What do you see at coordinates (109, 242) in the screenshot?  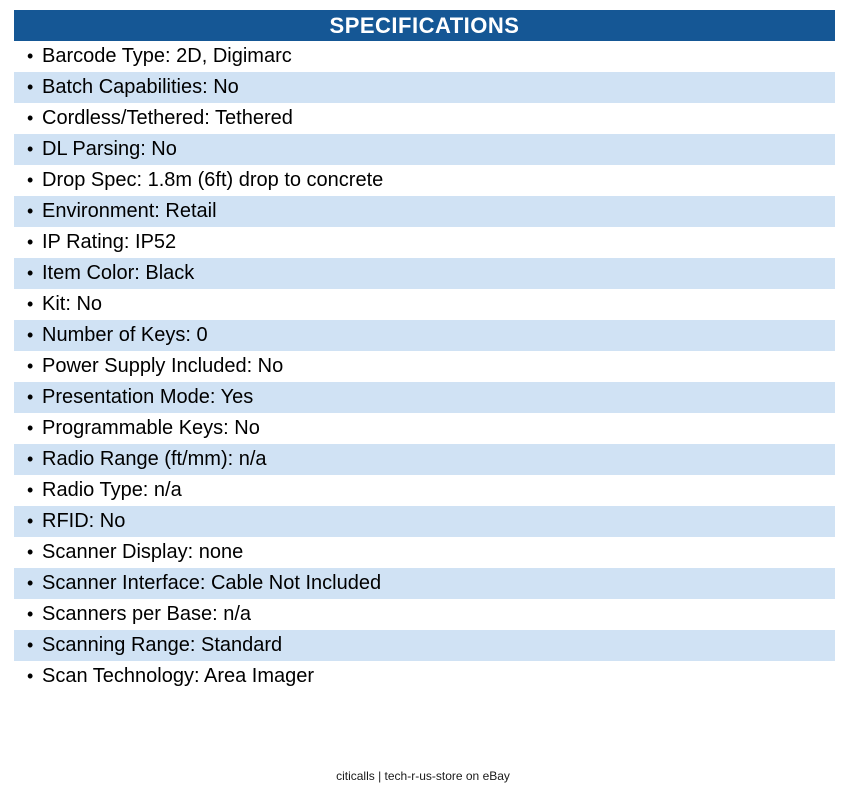 I see `spec-text: IP Rating: IP52` at bounding box center [109, 242].